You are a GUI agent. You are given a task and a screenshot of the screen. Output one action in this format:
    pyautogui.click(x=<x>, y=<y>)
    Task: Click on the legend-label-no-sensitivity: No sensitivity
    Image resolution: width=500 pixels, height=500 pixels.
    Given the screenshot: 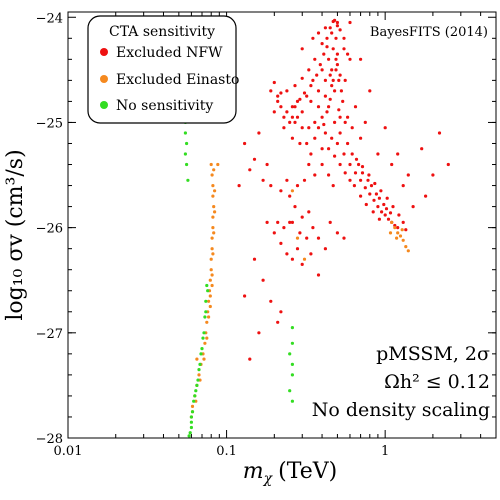 What is the action you would take?
    pyautogui.click(x=164, y=106)
    